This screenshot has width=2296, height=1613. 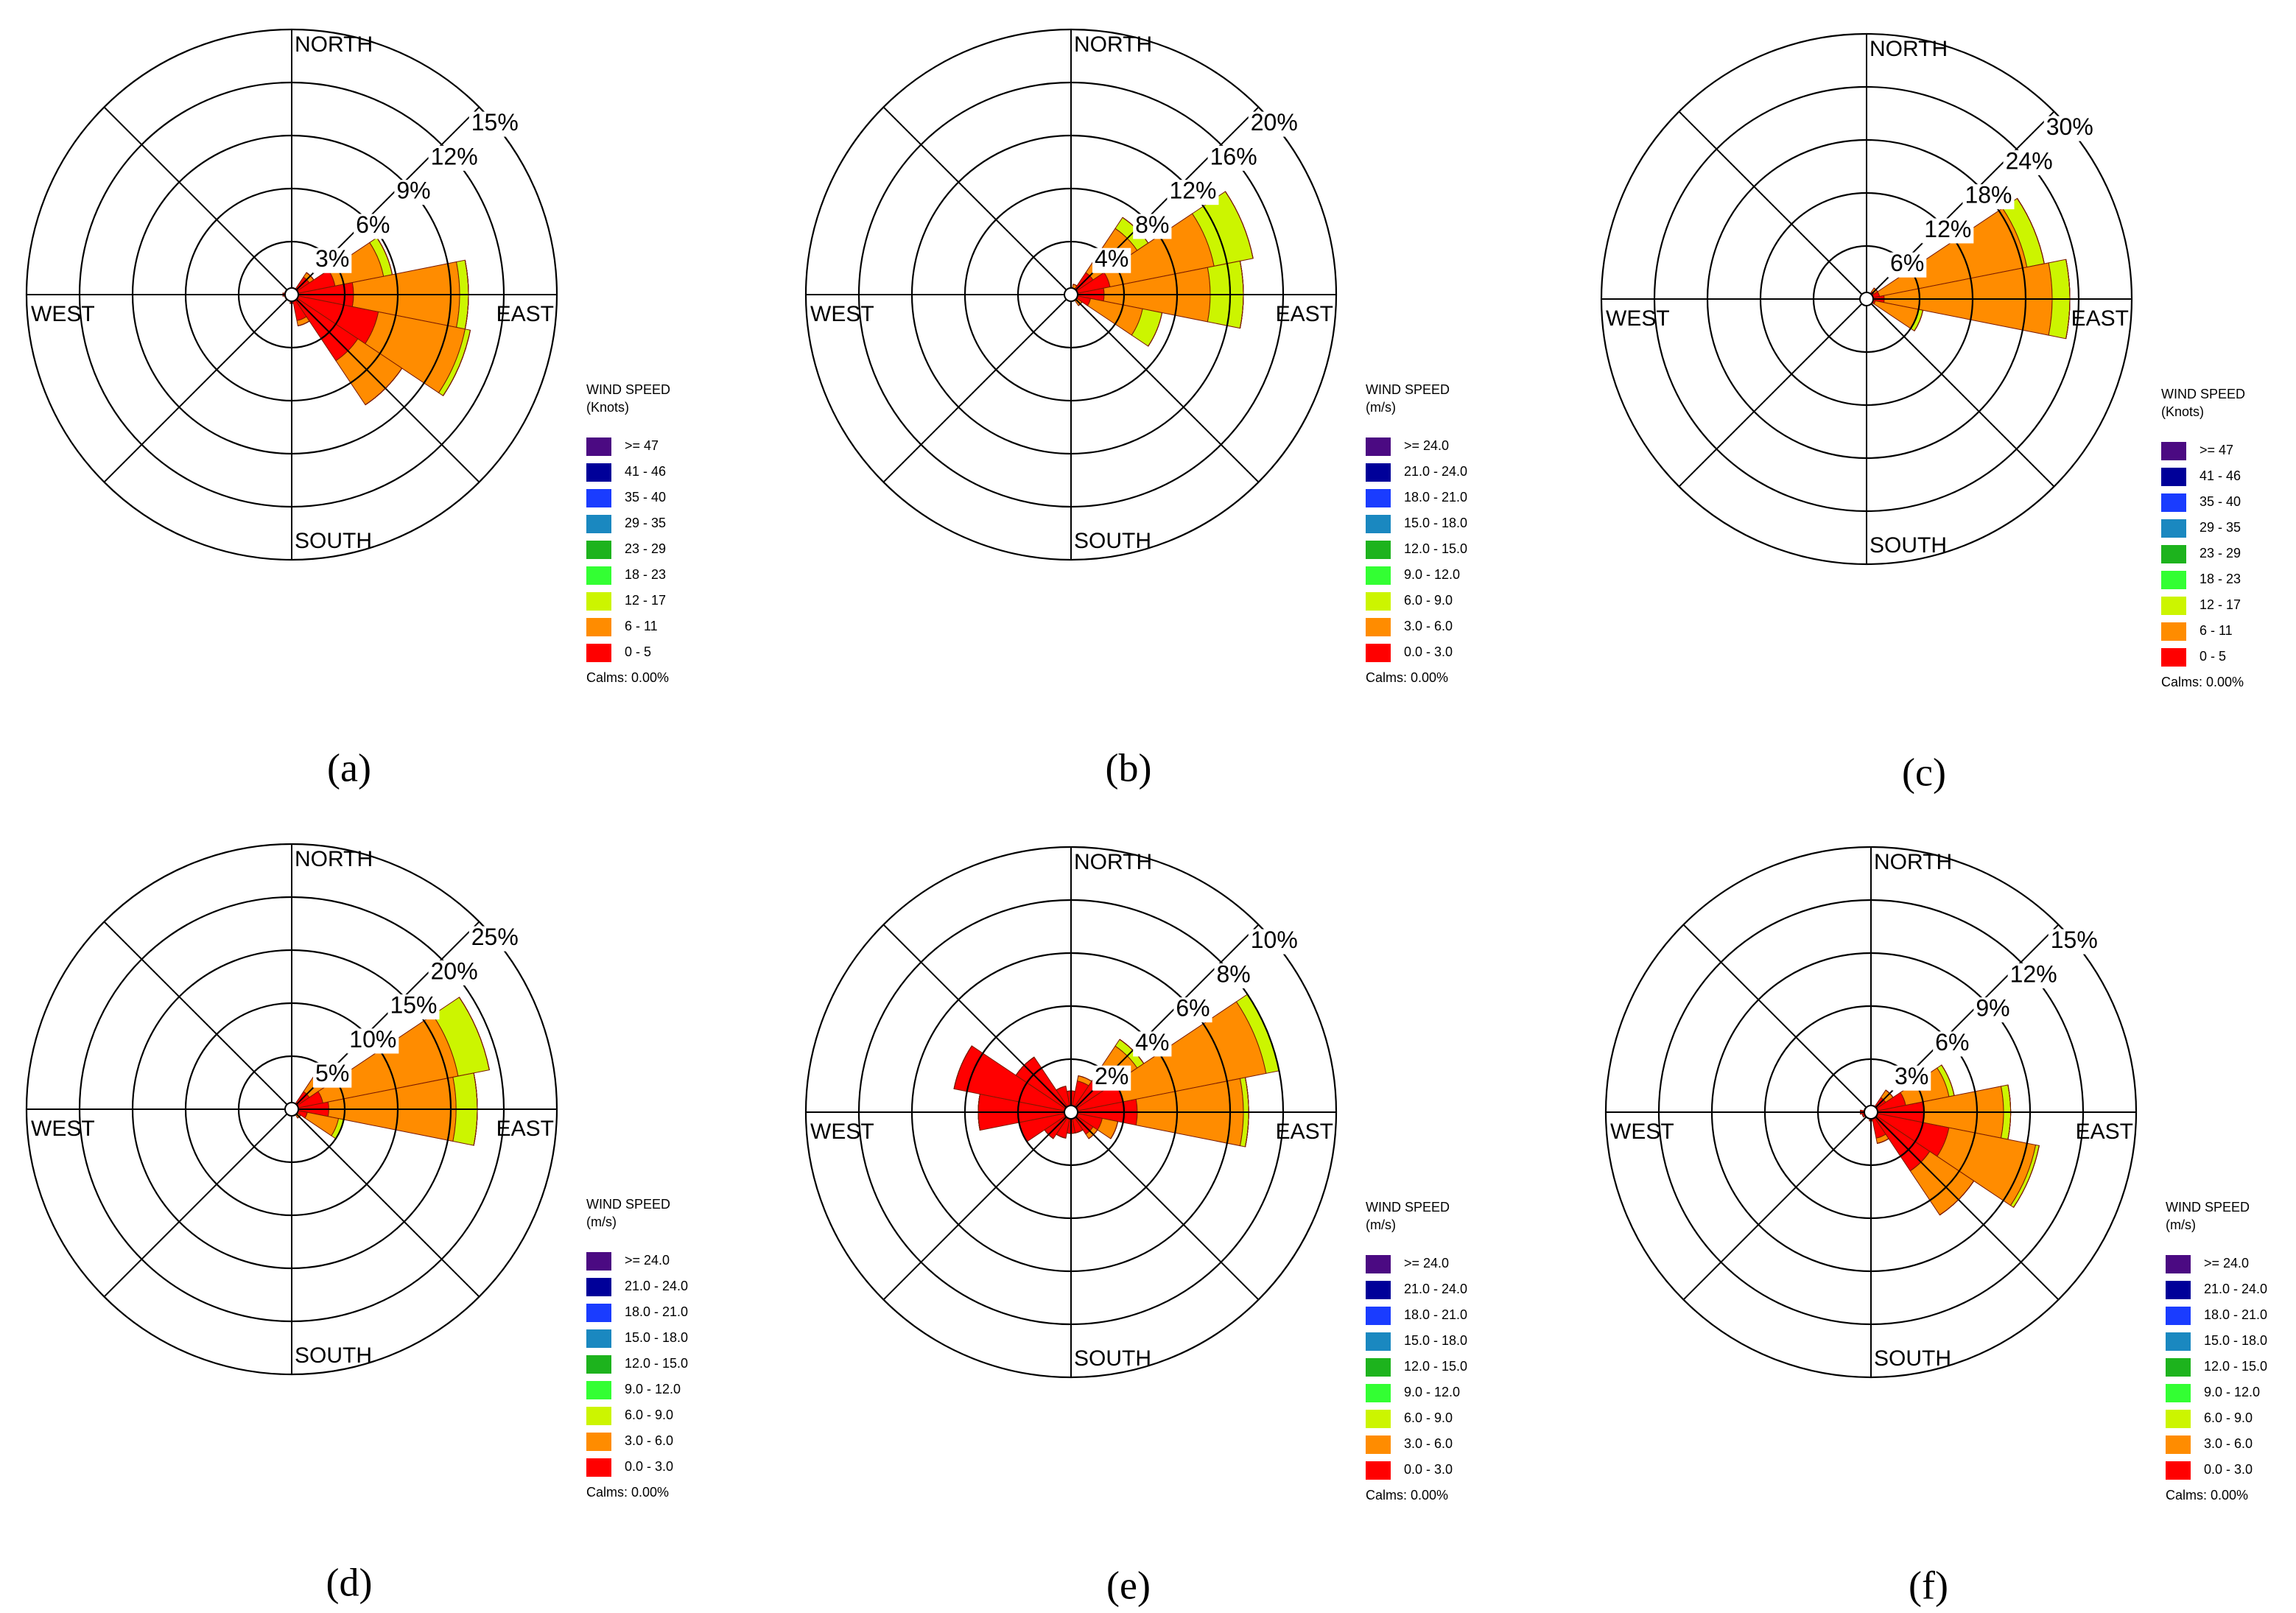 What do you see at coordinates (2213, 656) in the screenshot?
I see `legend-label: 0 - 5` at bounding box center [2213, 656].